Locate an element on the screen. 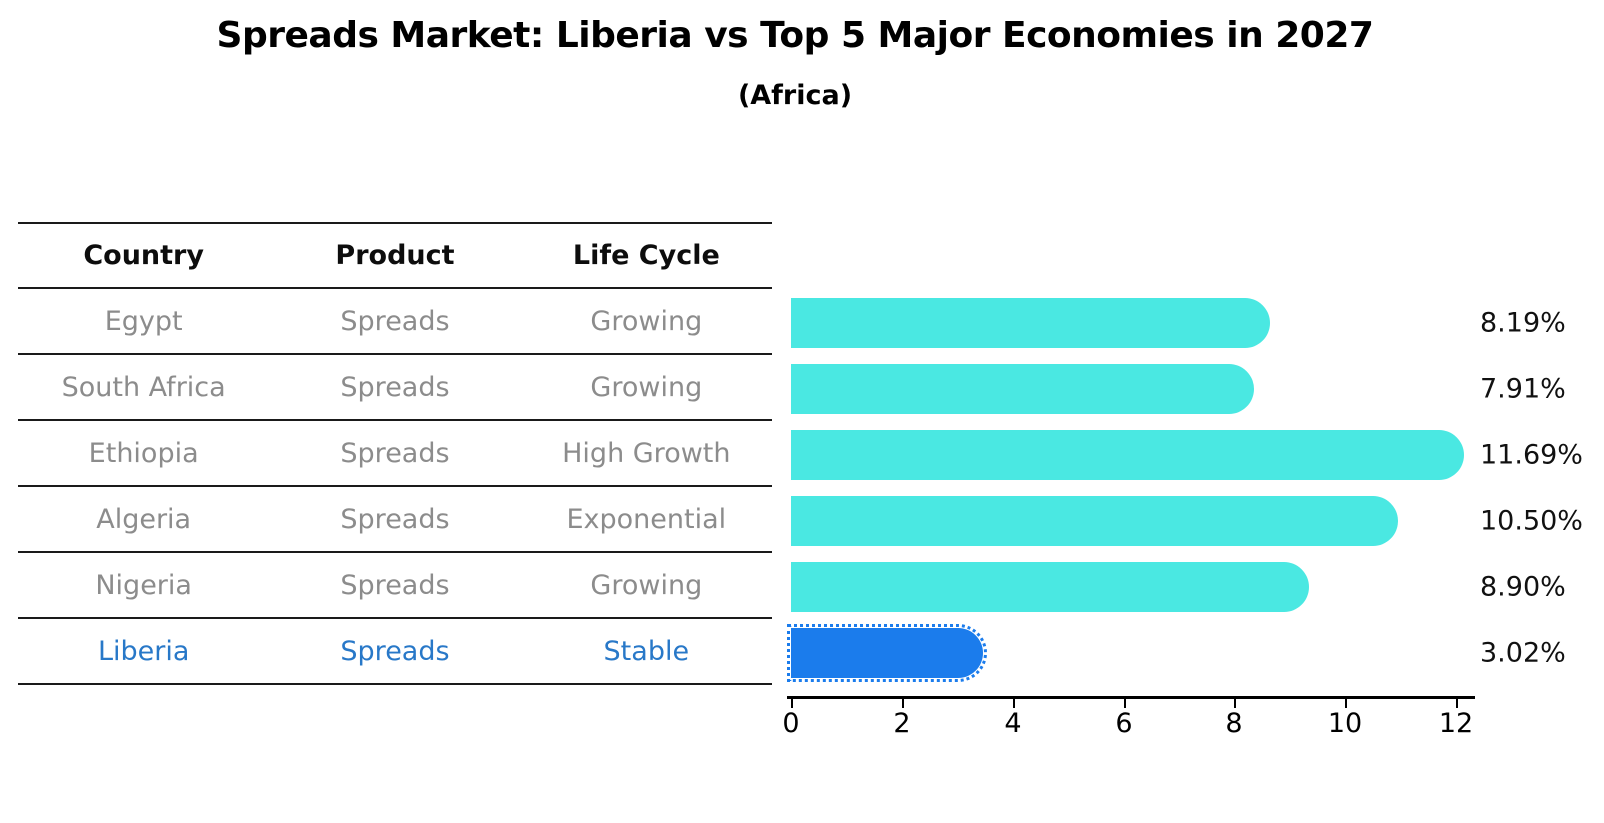 This screenshot has height=823, width=1604. table-row: Nigeria Spreads Growing is located at coordinates (395, 586).